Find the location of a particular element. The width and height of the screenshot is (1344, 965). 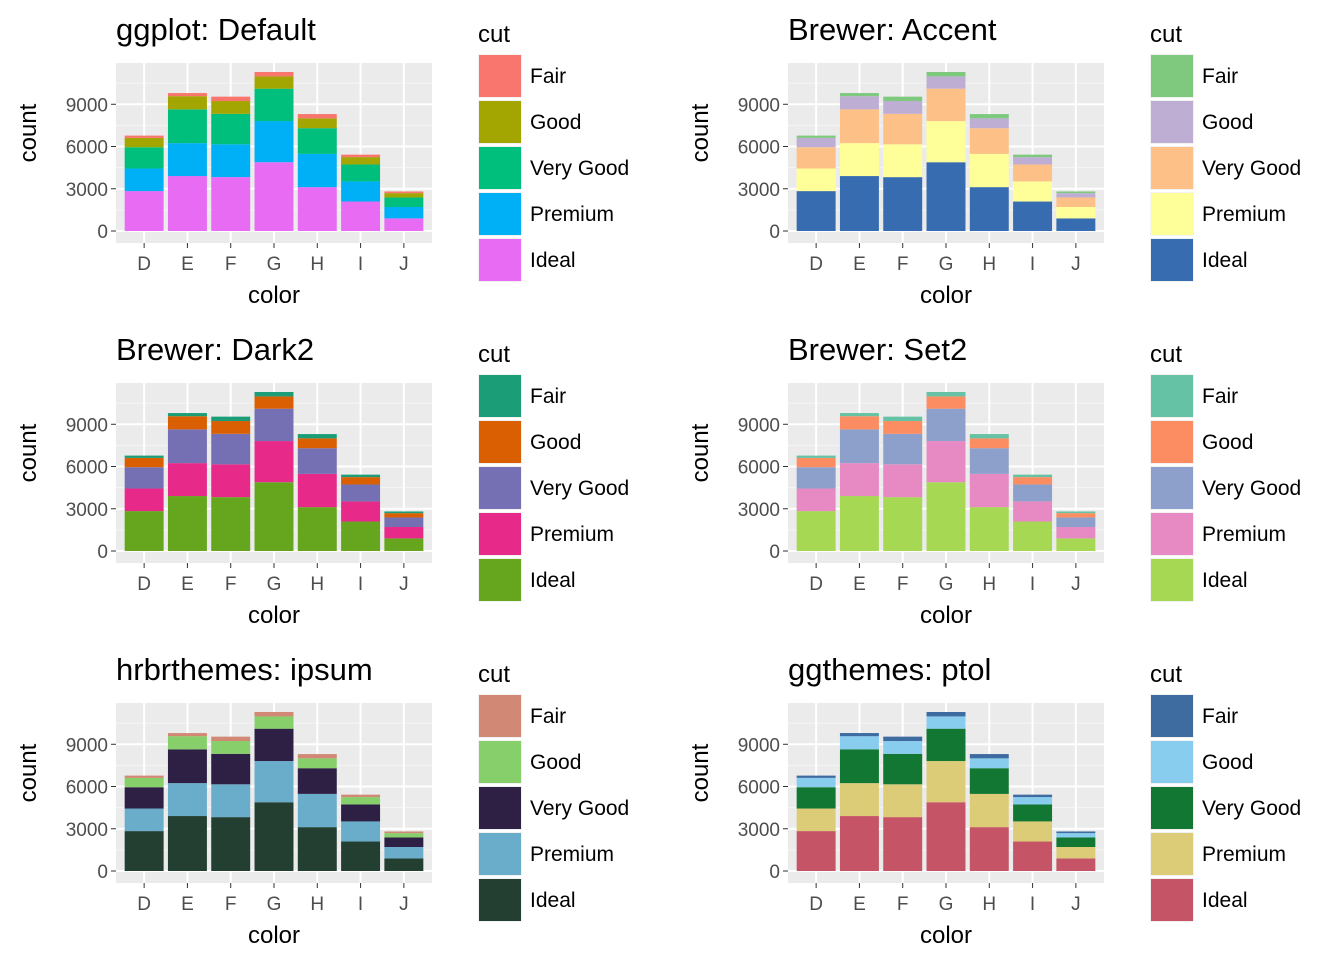

bar-segment-fair-d is located at coordinates (144, 456).